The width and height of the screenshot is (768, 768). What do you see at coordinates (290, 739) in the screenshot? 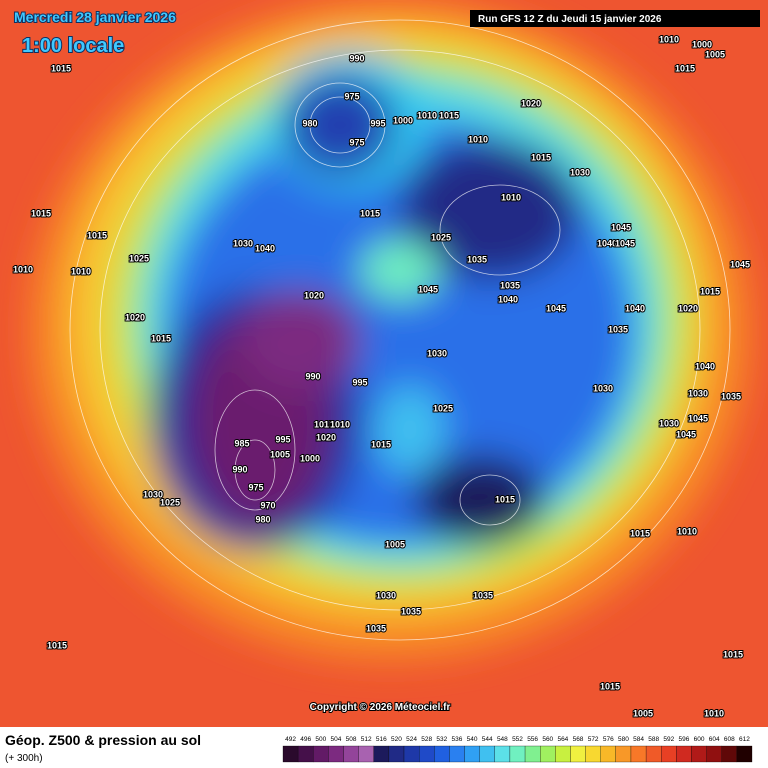
I see `colorbar-label: 492` at bounding box center [290, 739].